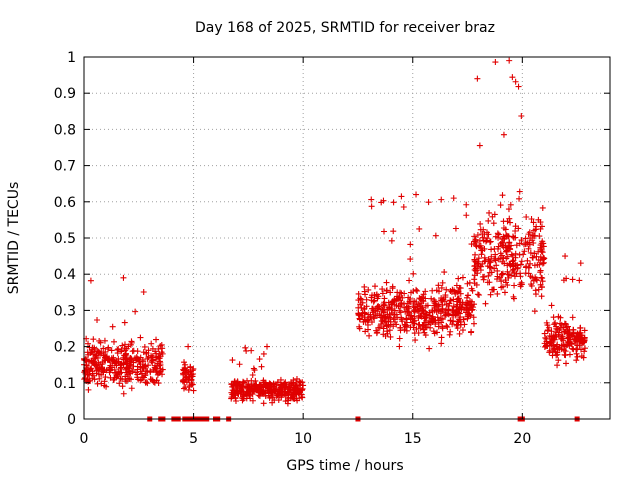 The image size is (640, 480). I want to click on x-tick-label: 20, so click(522, 439).